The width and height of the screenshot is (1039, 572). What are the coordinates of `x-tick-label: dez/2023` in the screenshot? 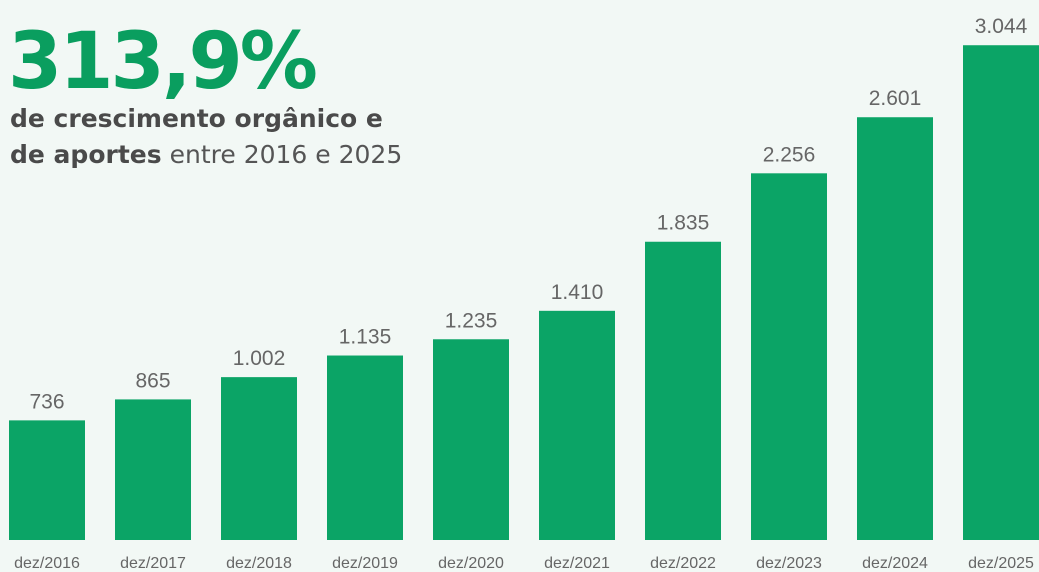 It's located at (789, 563).